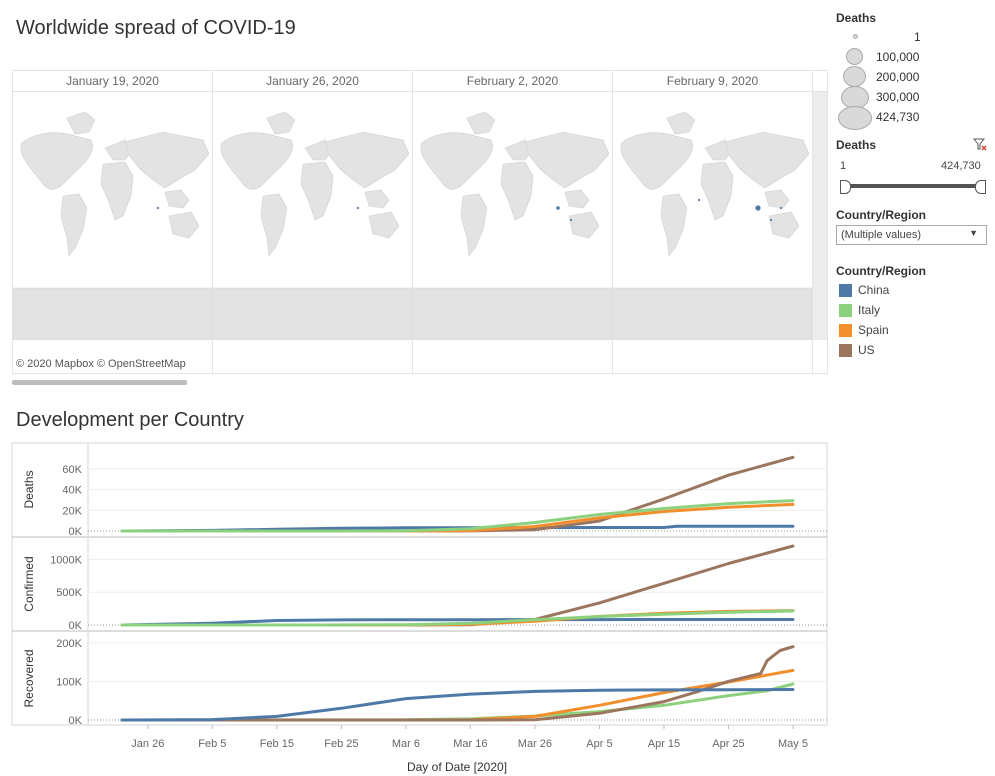  Describe the element at coordinates (72, 511) in the screenshot. I see `y-tick-label: 20K` at that location.